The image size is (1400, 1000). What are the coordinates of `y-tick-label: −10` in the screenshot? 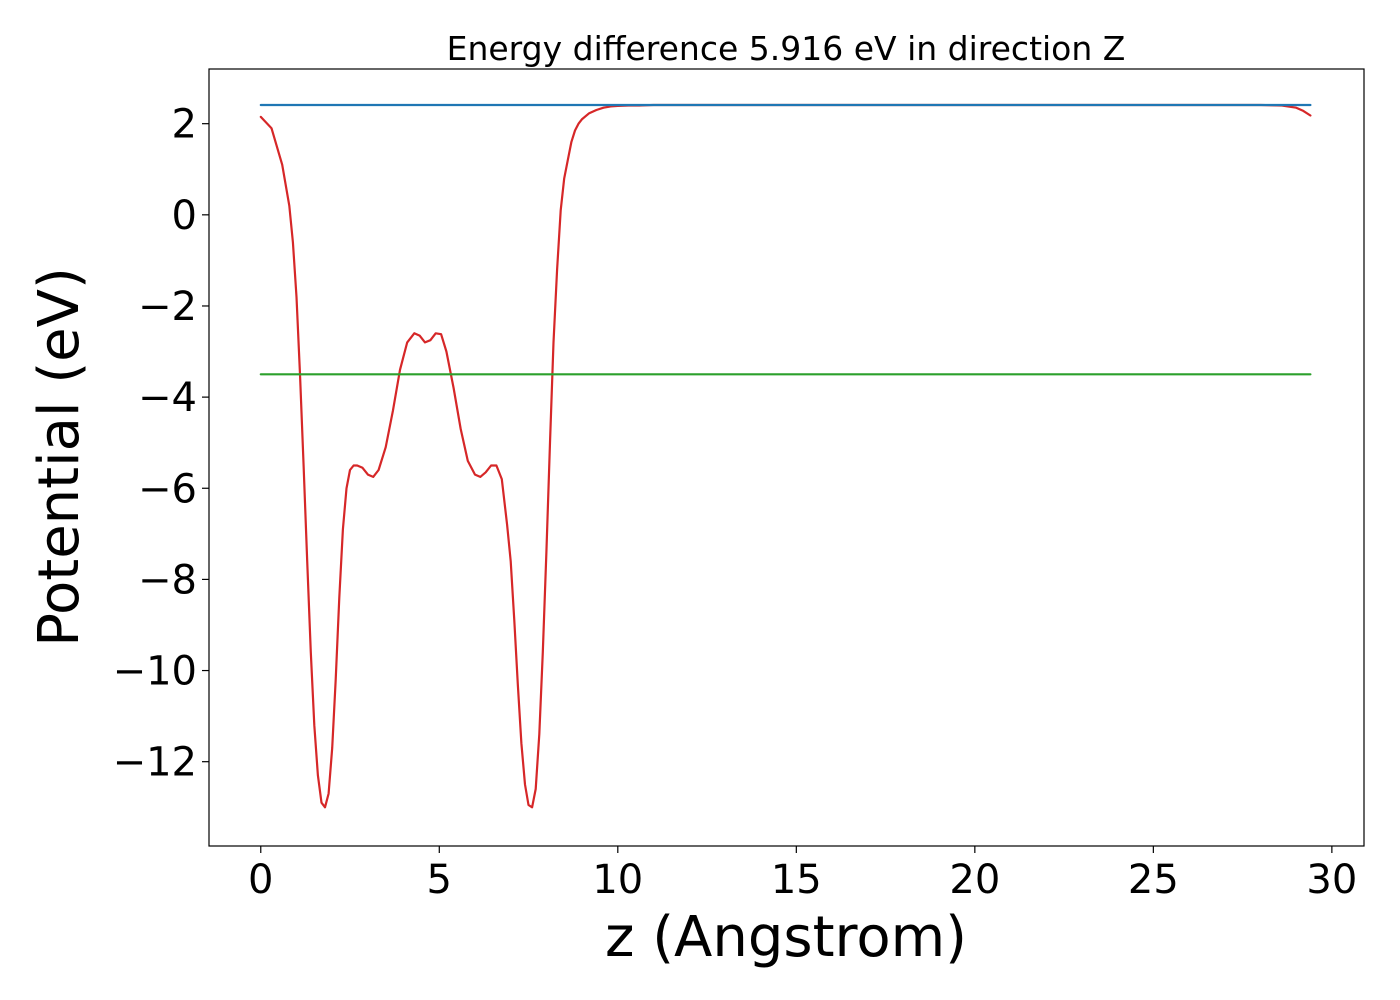 It's located at (155, 672).